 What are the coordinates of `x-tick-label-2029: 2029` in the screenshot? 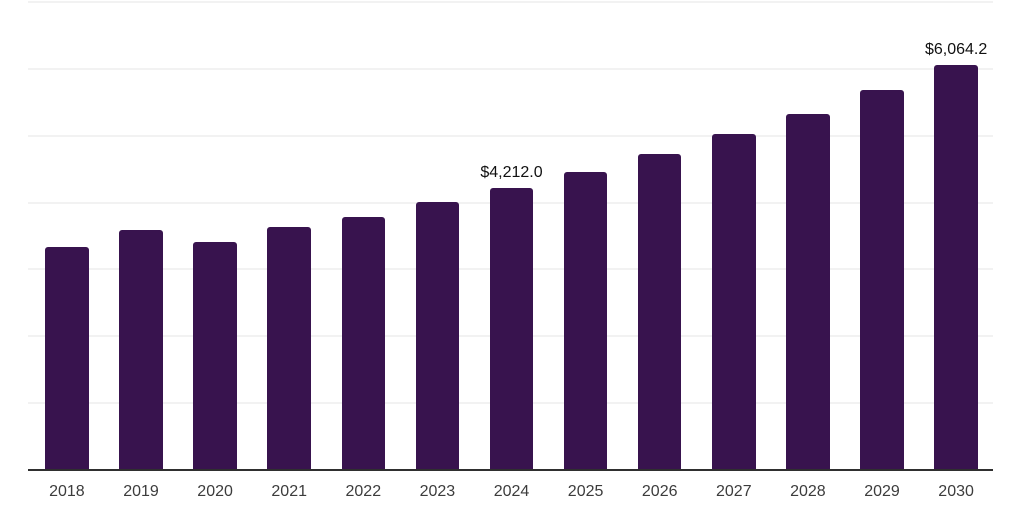 It's located at (882, 491).